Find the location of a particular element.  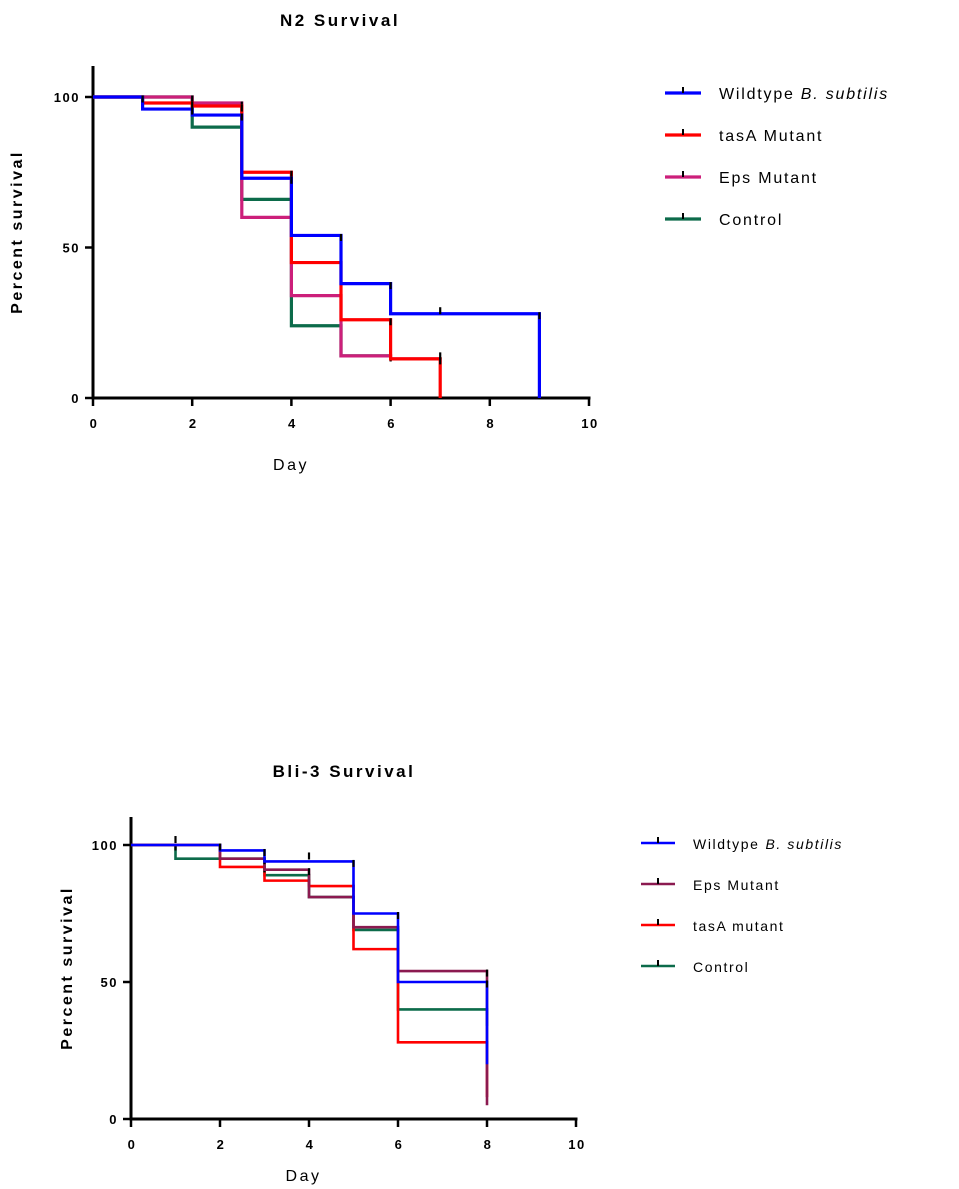

legend-label: tasA Mutant is located at coordinates (771, 136).